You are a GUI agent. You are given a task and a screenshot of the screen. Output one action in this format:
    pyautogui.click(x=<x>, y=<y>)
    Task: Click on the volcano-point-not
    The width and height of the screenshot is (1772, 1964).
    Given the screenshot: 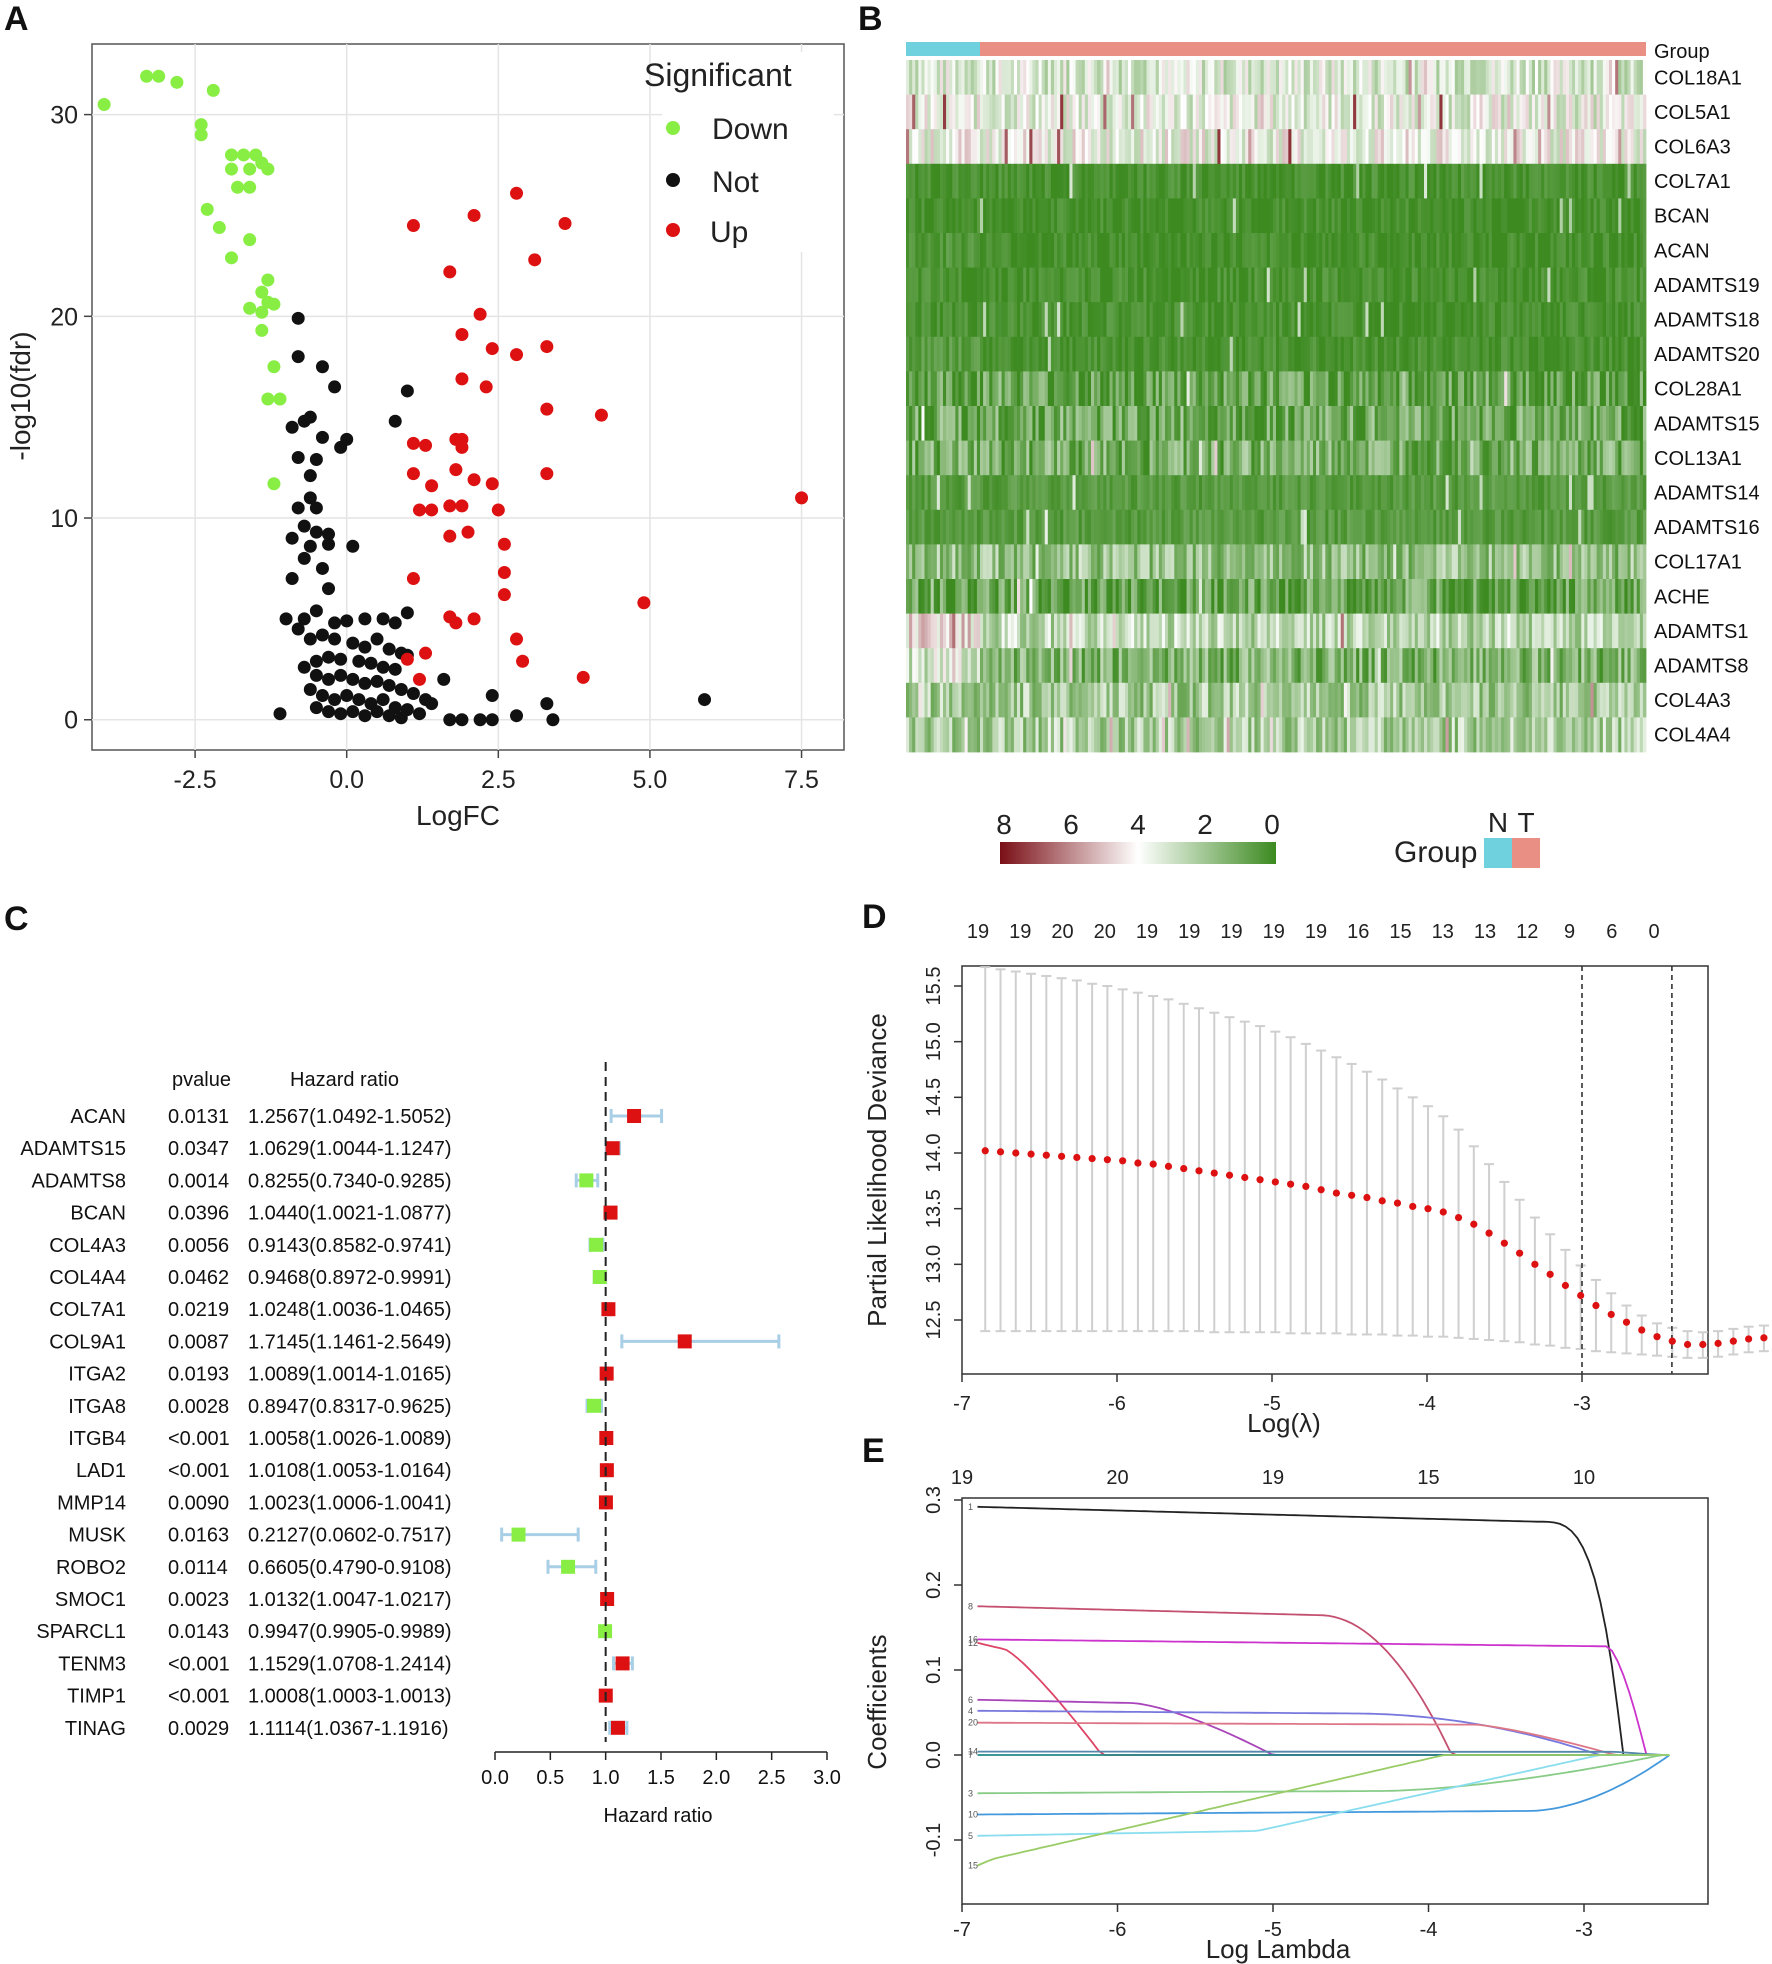 What is the action you would take?
    pyautogui.click(x=316, y=460)
    